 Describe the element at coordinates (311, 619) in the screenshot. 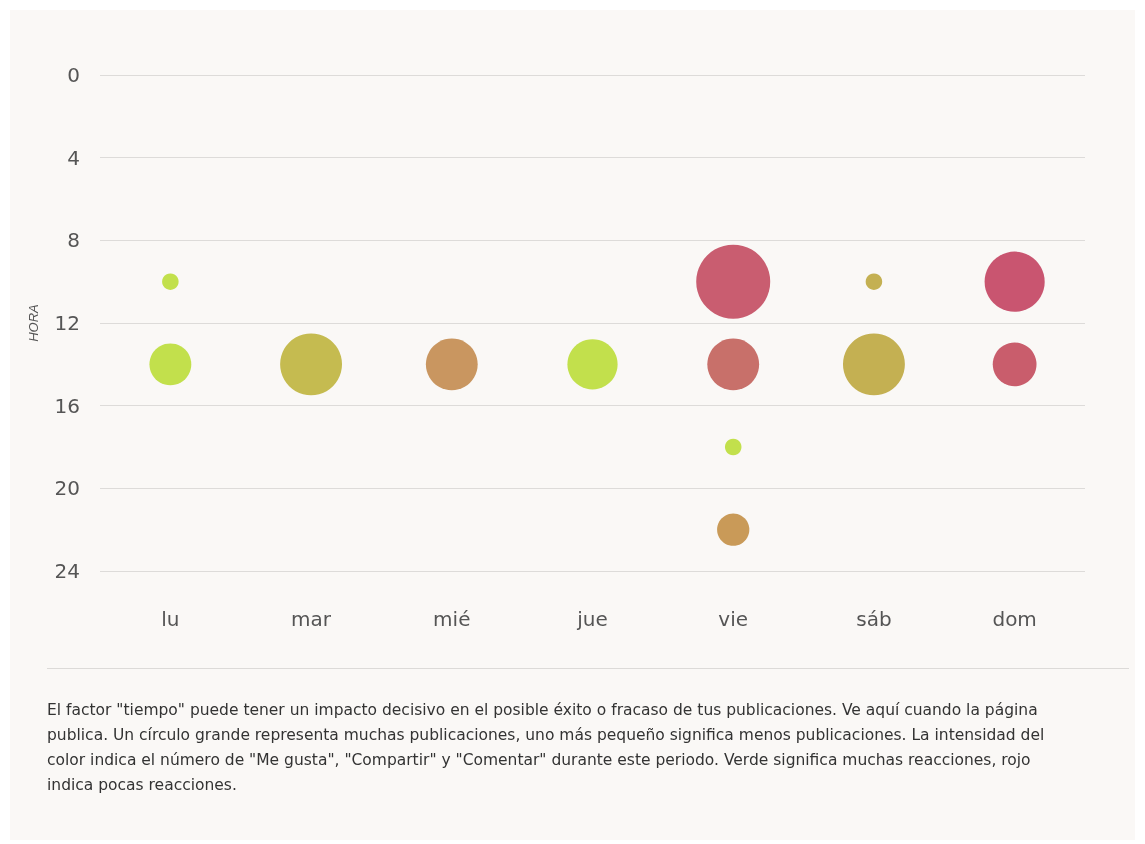

I see `x-tick-label: mar` at that location.